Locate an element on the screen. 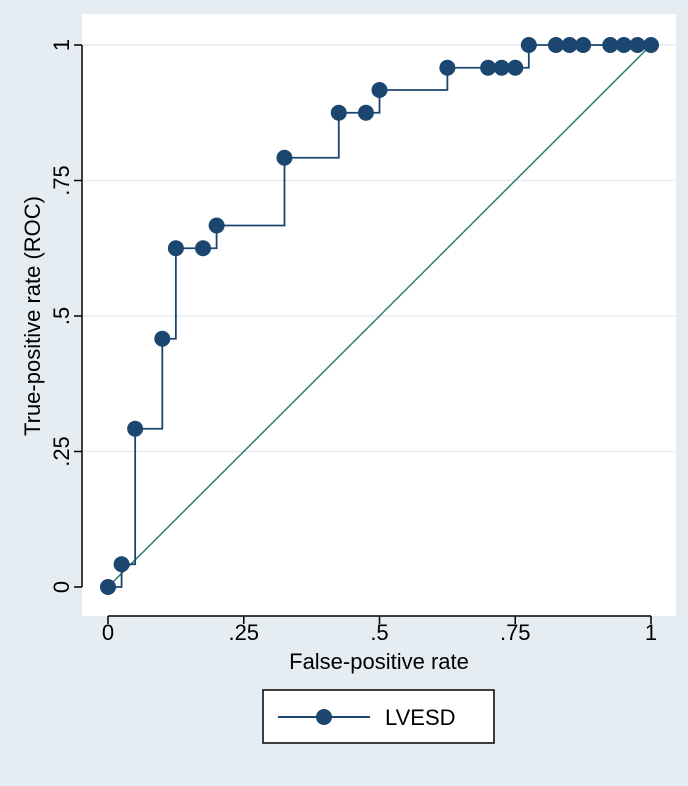 Image resolution: width=688 pixels, height=786 pixels. x-tick-label: .75 is located at coordinates (515, 632).